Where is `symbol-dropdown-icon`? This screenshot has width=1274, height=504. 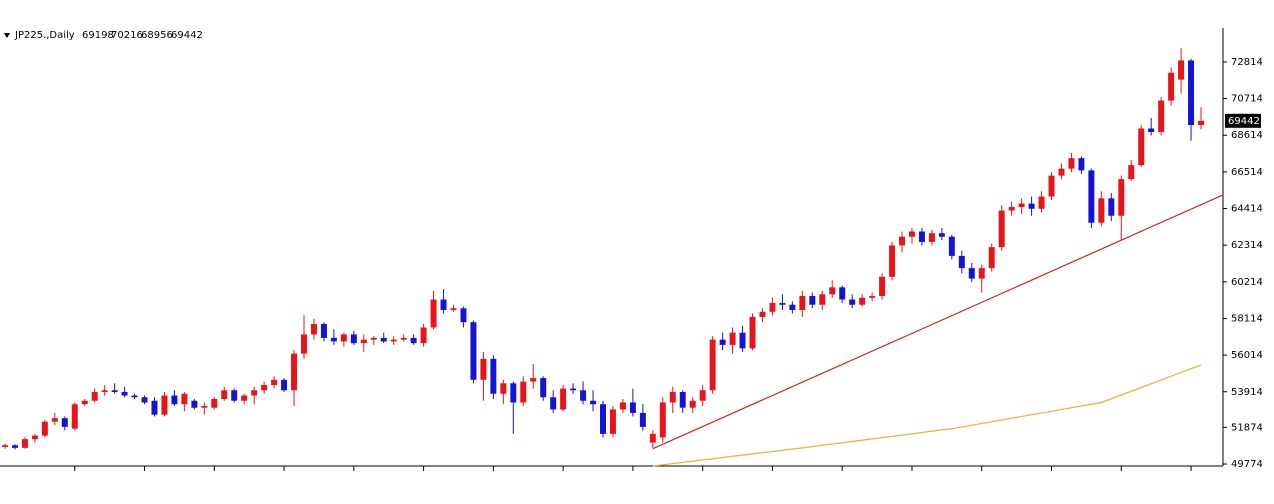
symbol-dropdown-icon is located at coordinates (7, 35).